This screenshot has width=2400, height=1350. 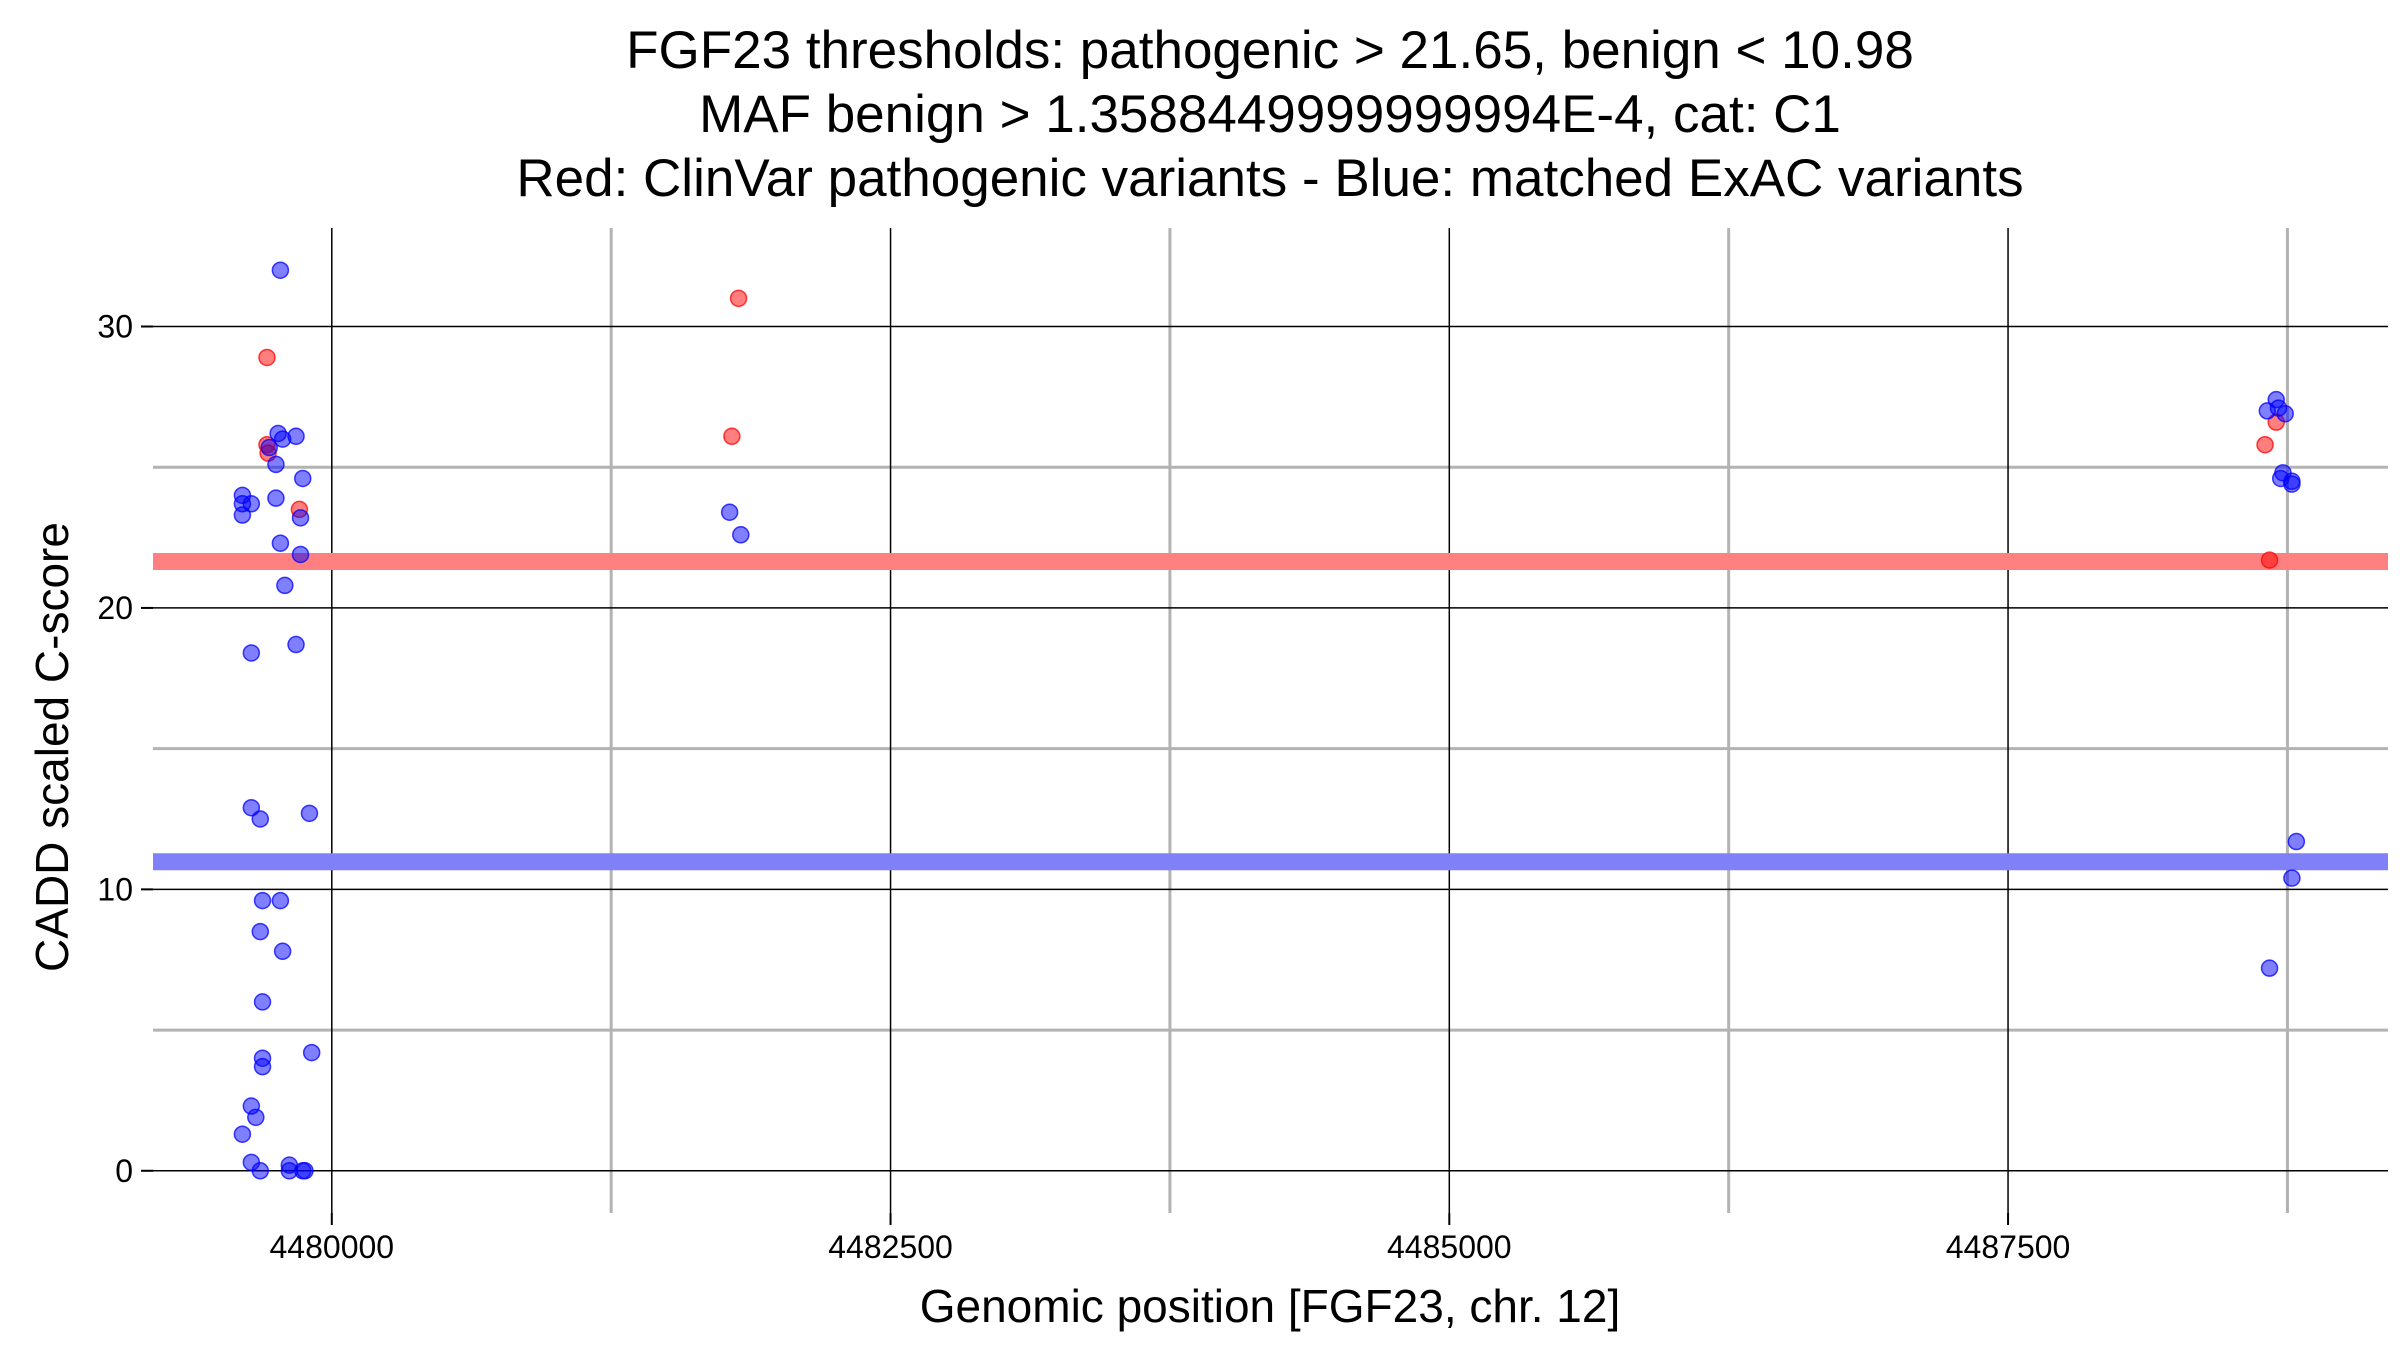 What do you see at coordinates (2008, 1247) in the screenshot?
I see `x-tick-label: 4487500` at bounding box center [2008, 1247].